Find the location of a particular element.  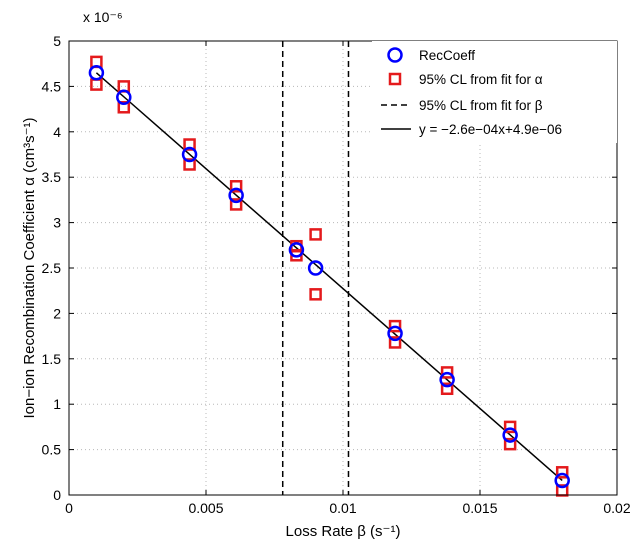

y-tick-label: 4.5 is located at coordinates (52, 86).